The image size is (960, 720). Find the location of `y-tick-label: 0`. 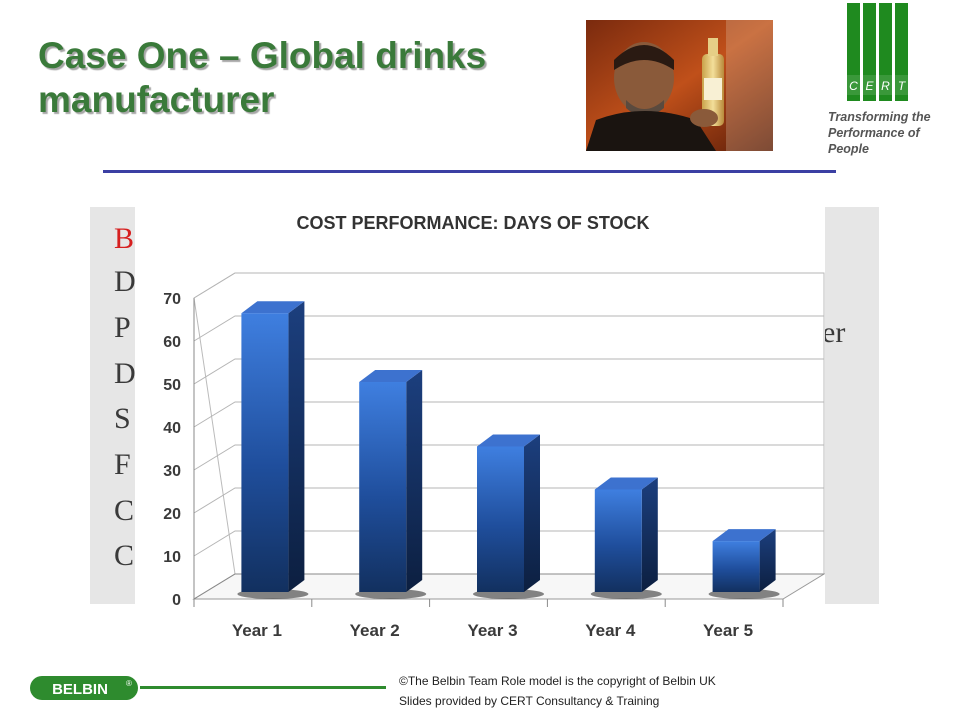

y-tick-label: 0 is located at coordinates (176, 600).